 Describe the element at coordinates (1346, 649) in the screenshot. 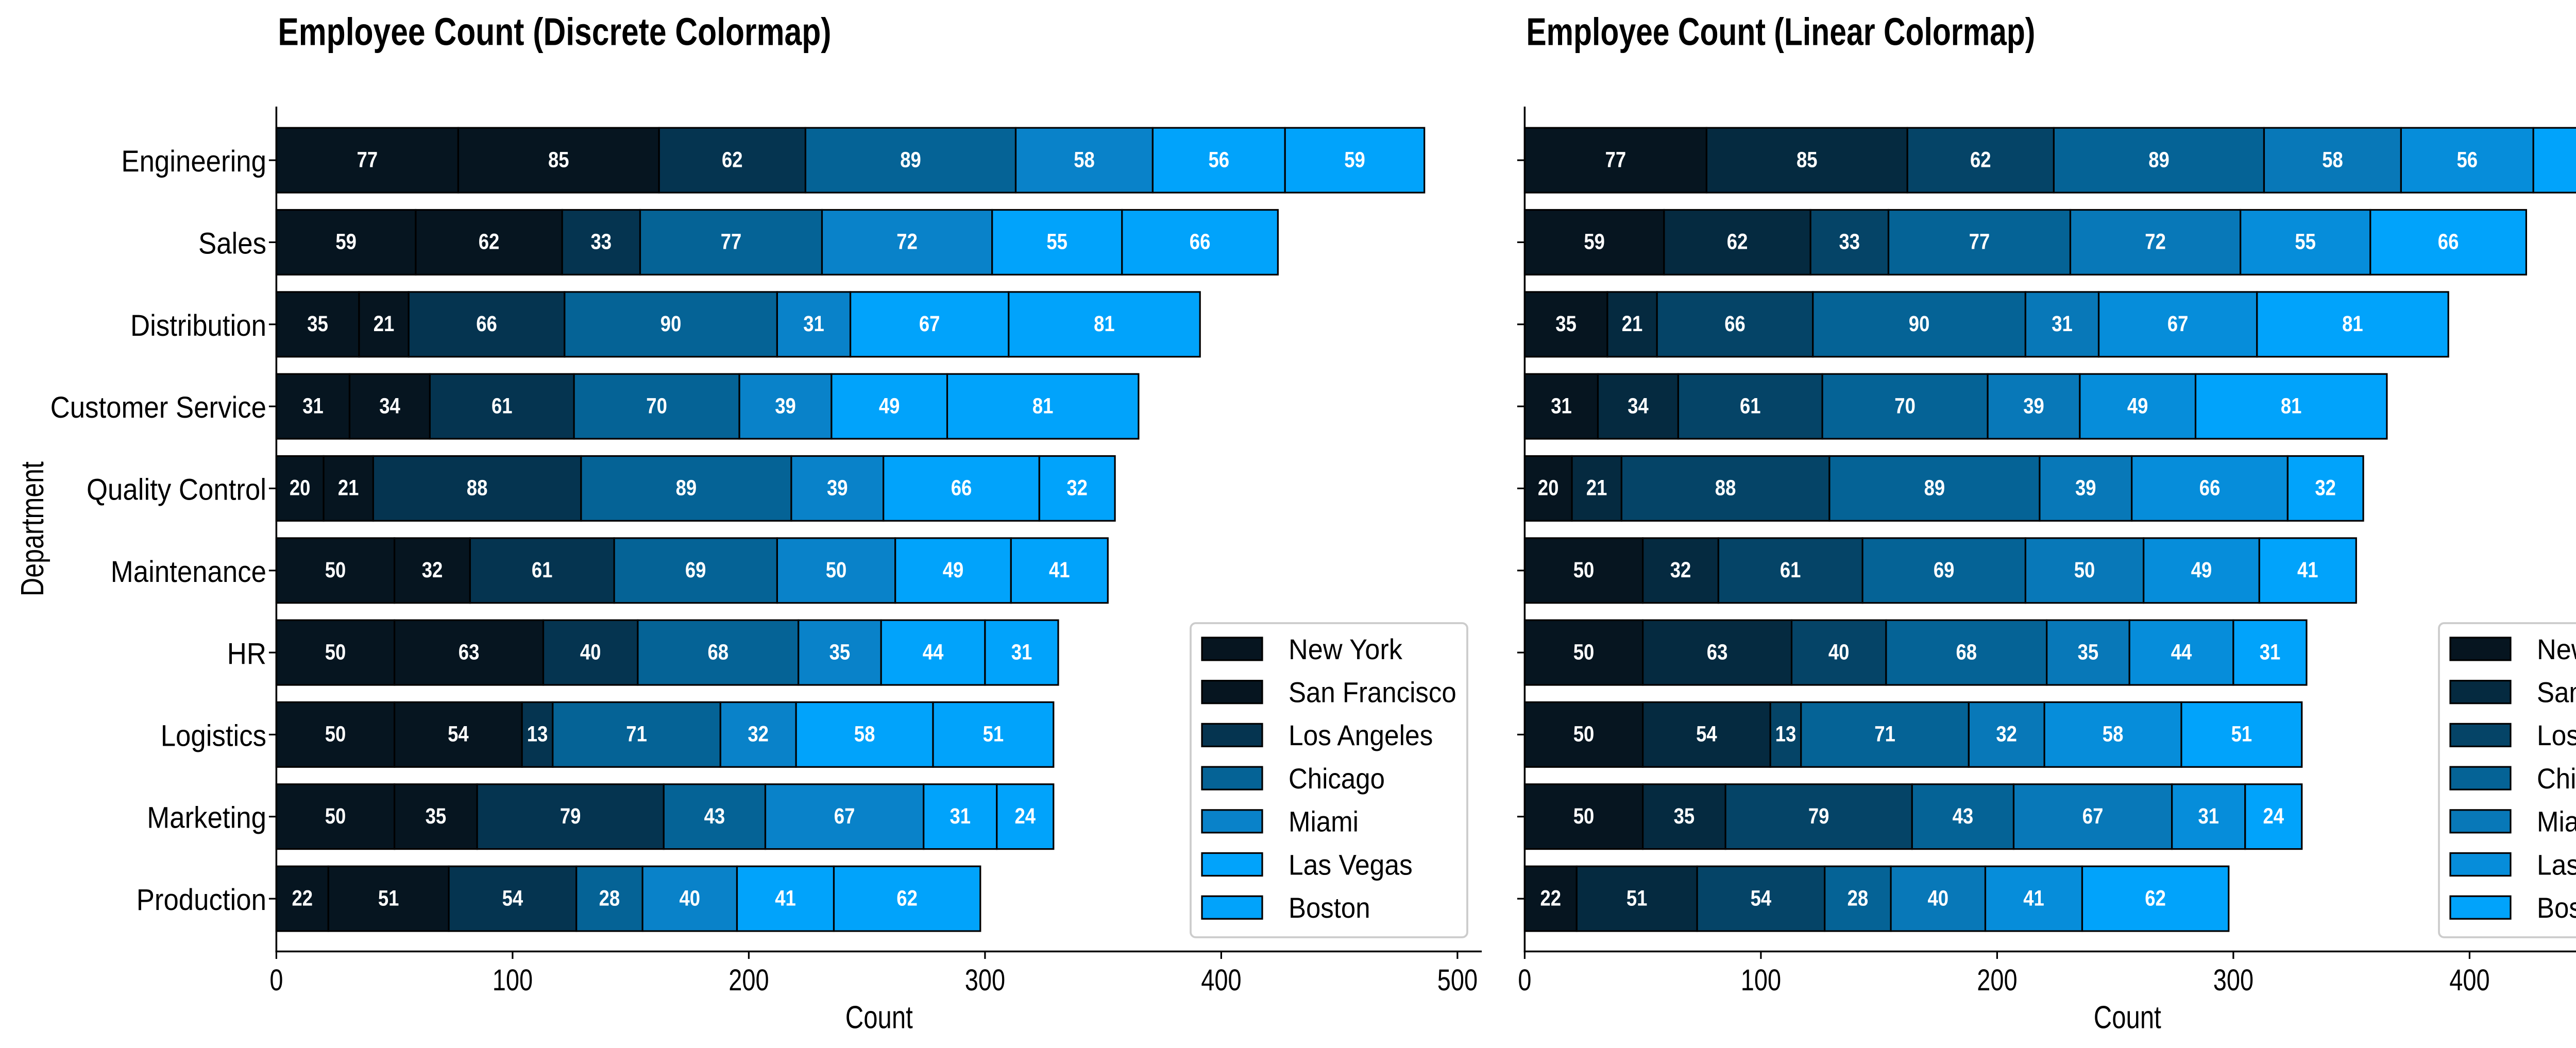

I see `svg-text: New York` at that location.